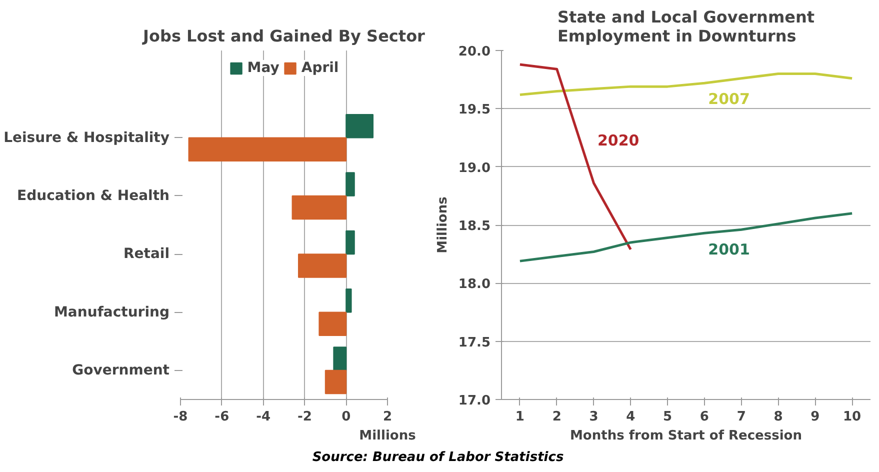  I want to click on y-tick-label: Government, so click(121, 370).